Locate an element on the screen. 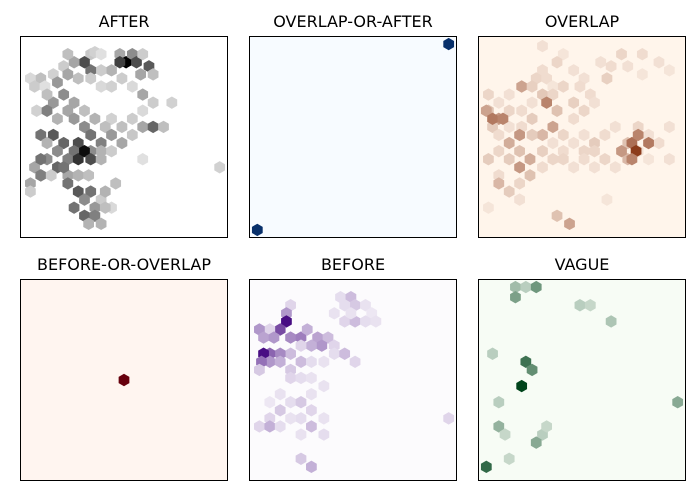  panel-after: AFTER is located at coordinates (124, 125).